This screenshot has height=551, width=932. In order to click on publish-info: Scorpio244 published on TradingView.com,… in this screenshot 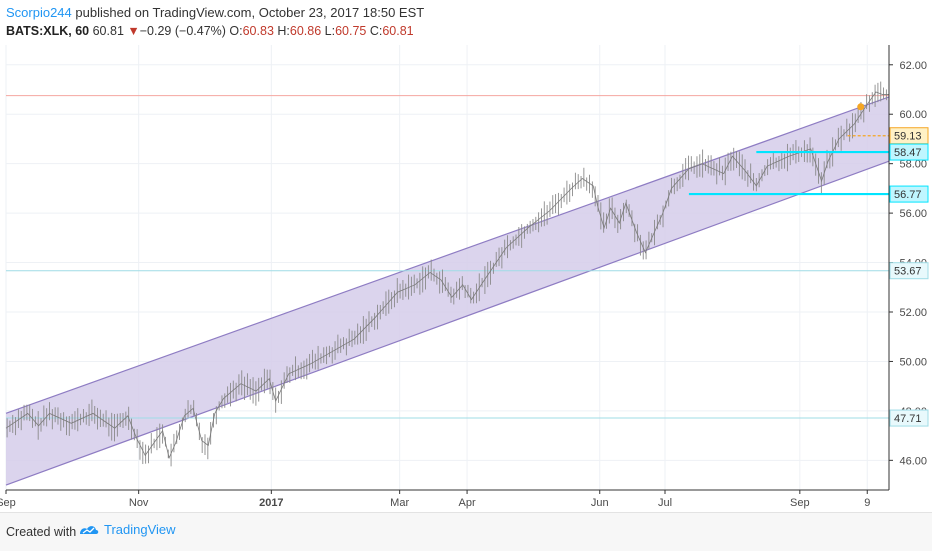, I will do `click(215, 12)`.